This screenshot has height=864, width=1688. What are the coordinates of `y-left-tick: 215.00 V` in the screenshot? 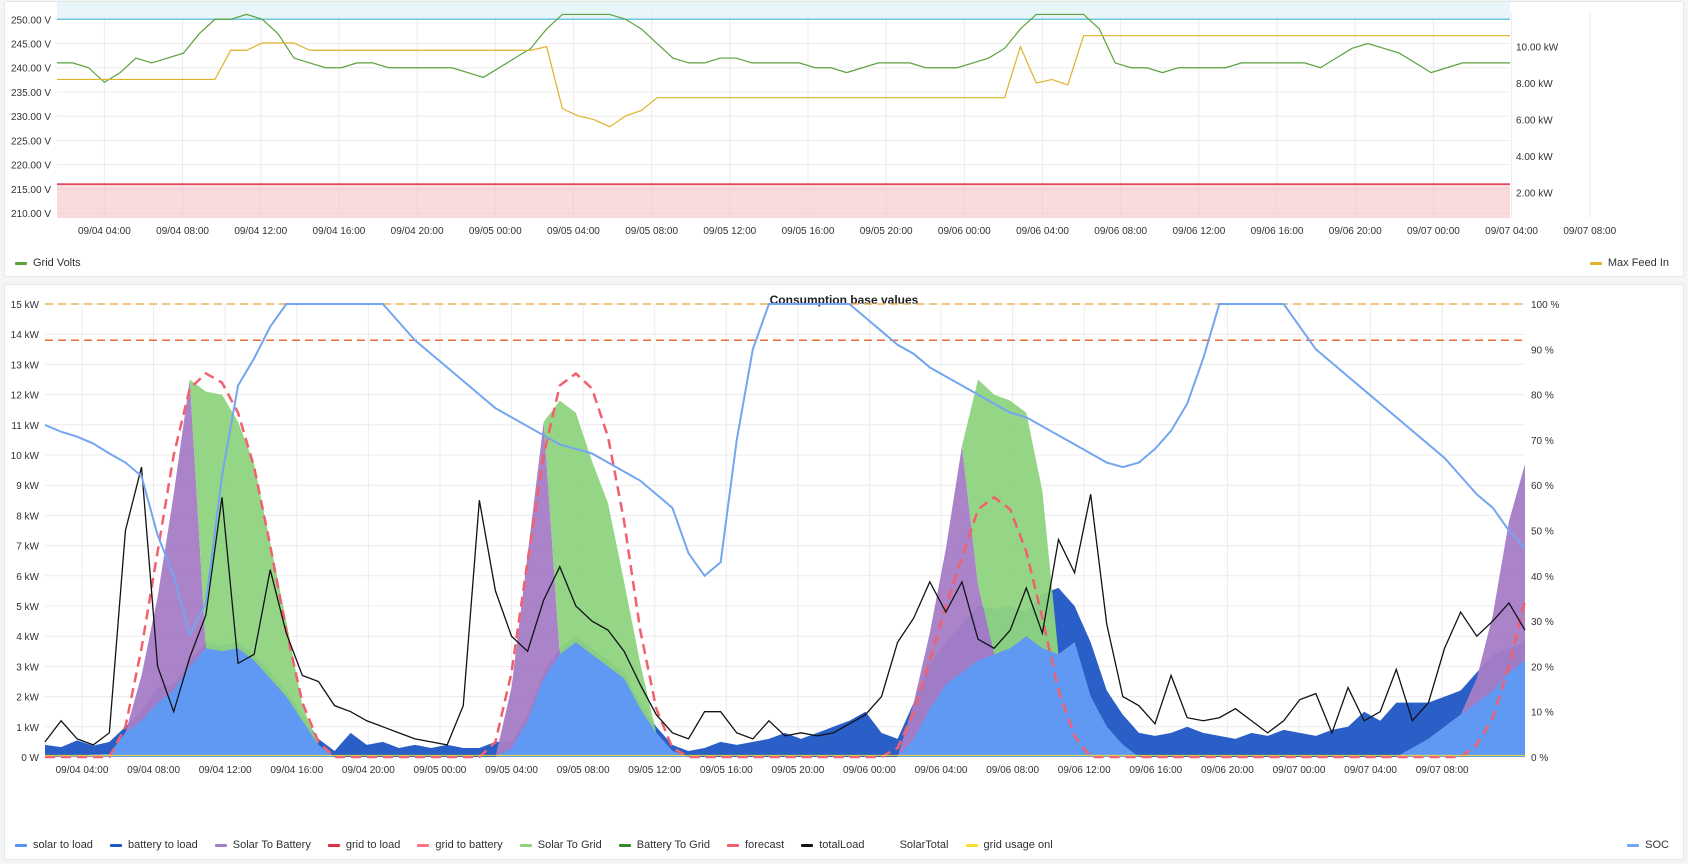 It's located at (31, 190).